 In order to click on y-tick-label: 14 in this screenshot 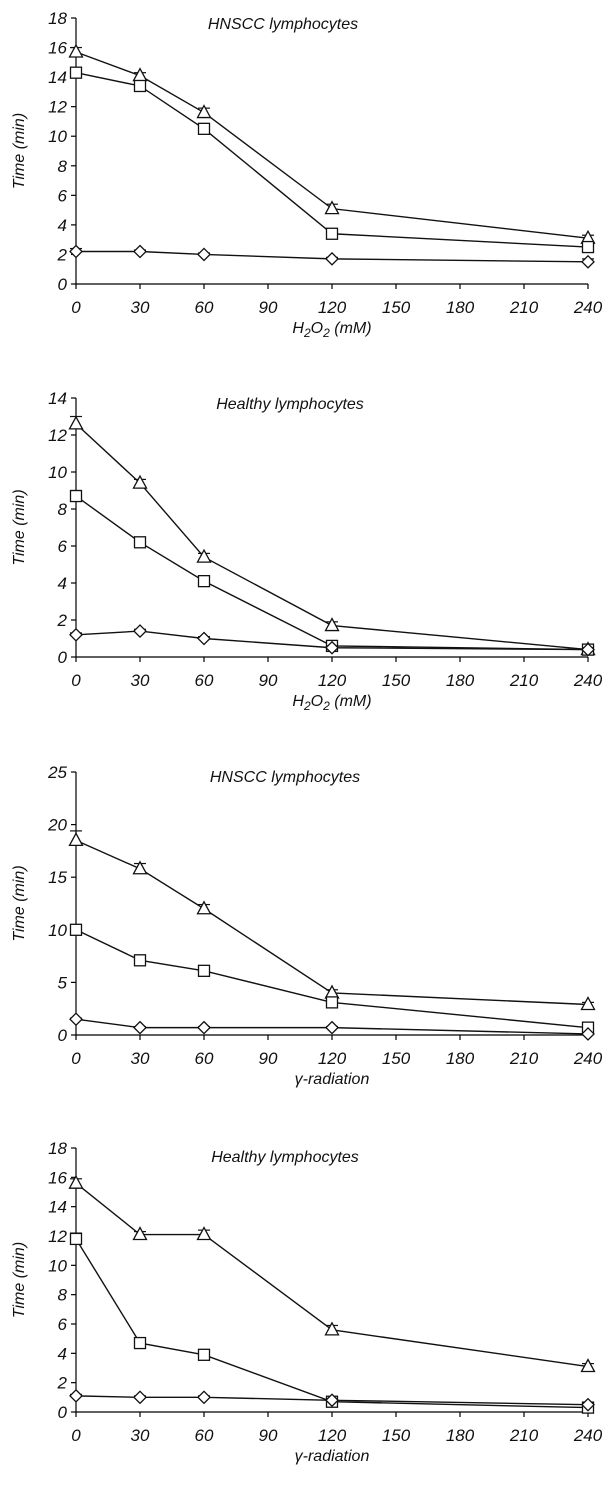, I will do `click(57, 77)`.